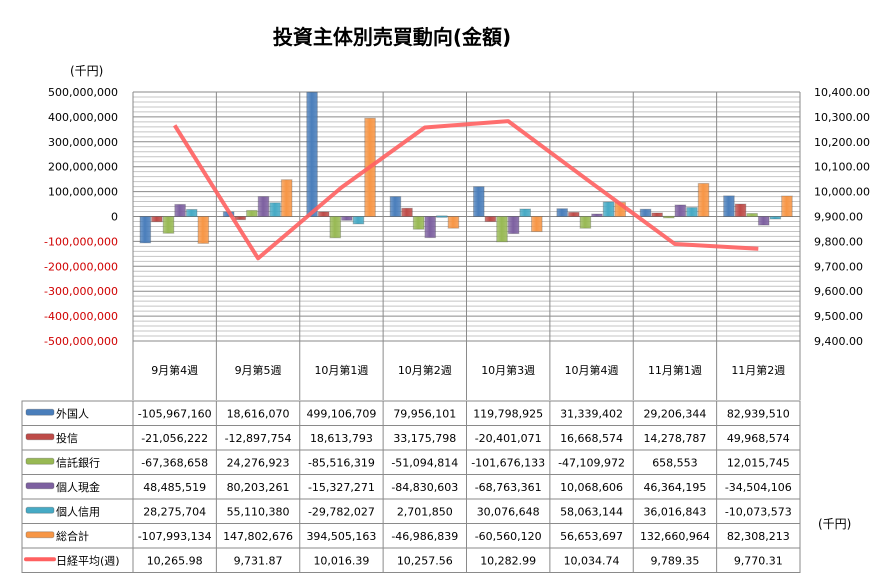 This screenshot has width=888, height=579. I want to click on category-label: 10月第4週, so click(592, 370).